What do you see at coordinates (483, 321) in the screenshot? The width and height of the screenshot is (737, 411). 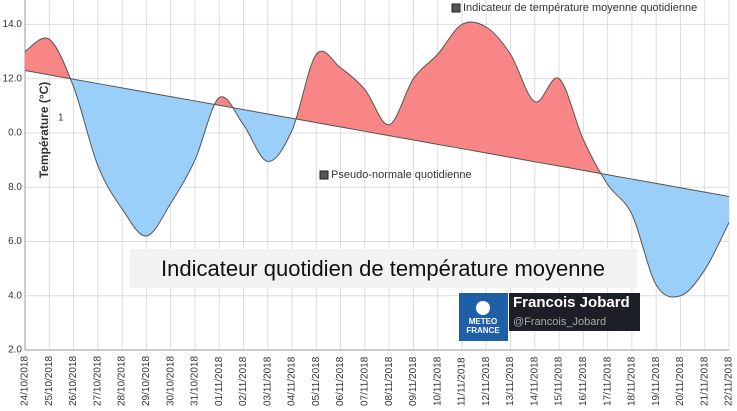 I see `logo-text: METEO` at bounding box center [483, 321].